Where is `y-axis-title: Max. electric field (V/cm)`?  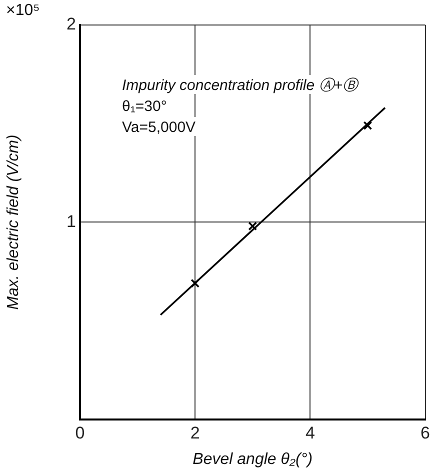
y-axis-title: Max. electric field (V/cm) is located at coordinates (13, 222).